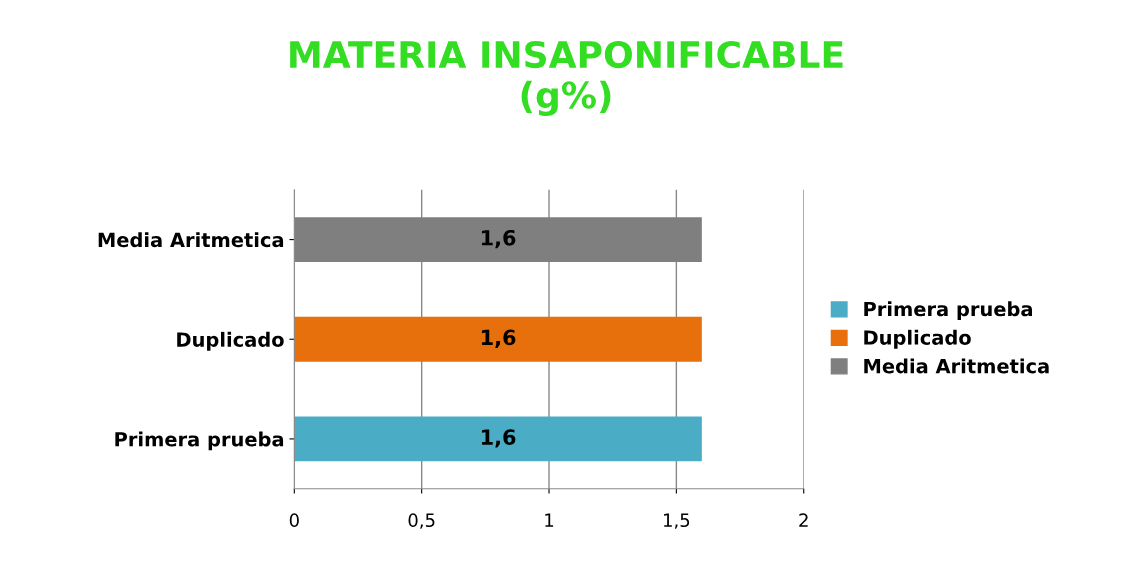 Image resolution: width=1132 pixels, height=575 pixels. Describe the element at coordinates (549, 520) in the screenshot. I see `x-tick-label: 1` at that location.